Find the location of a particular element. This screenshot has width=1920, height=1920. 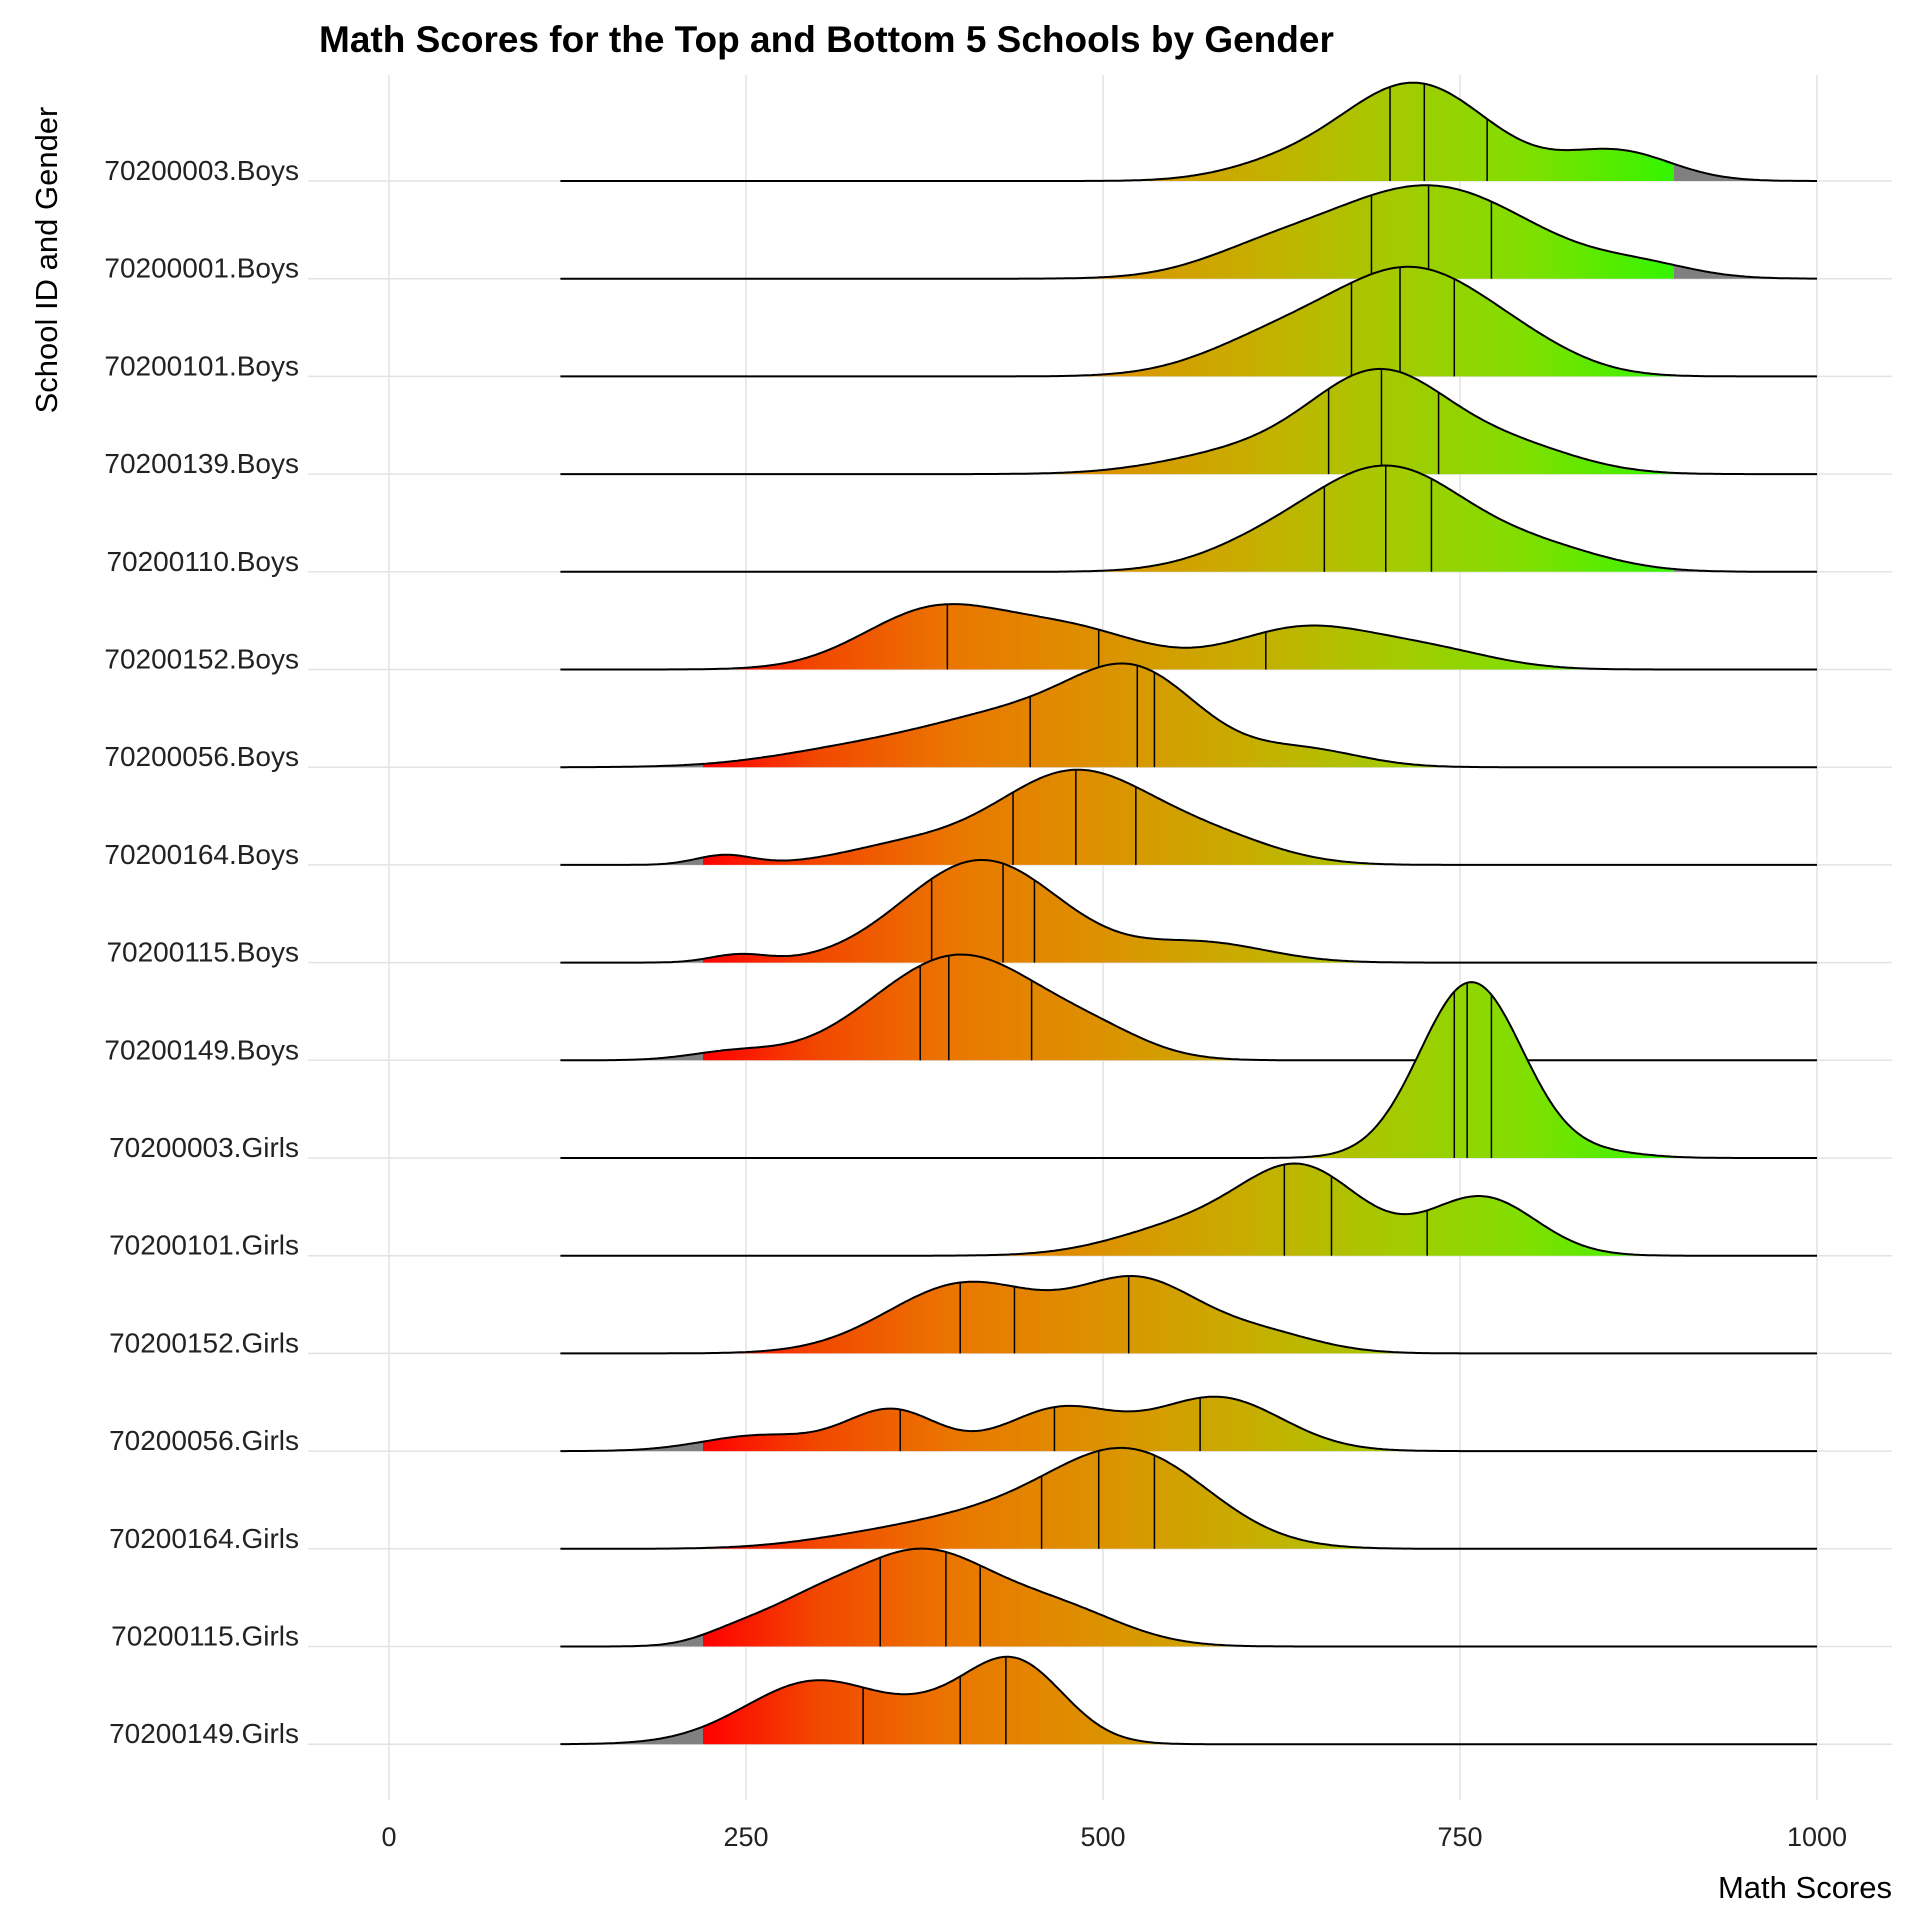

row-label: 70200152.Girls is located at coordinates (204, 1342).